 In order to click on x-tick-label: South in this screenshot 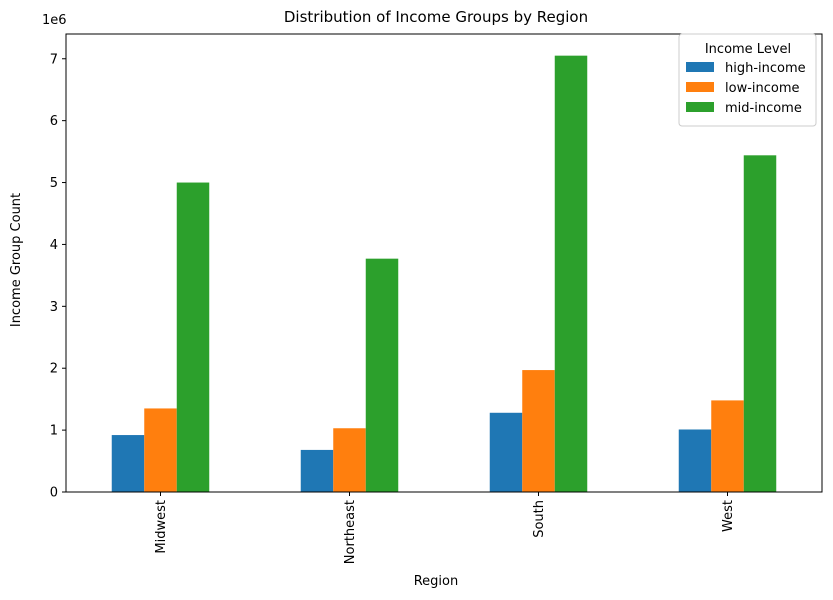, I will do `click(539, 519)`.